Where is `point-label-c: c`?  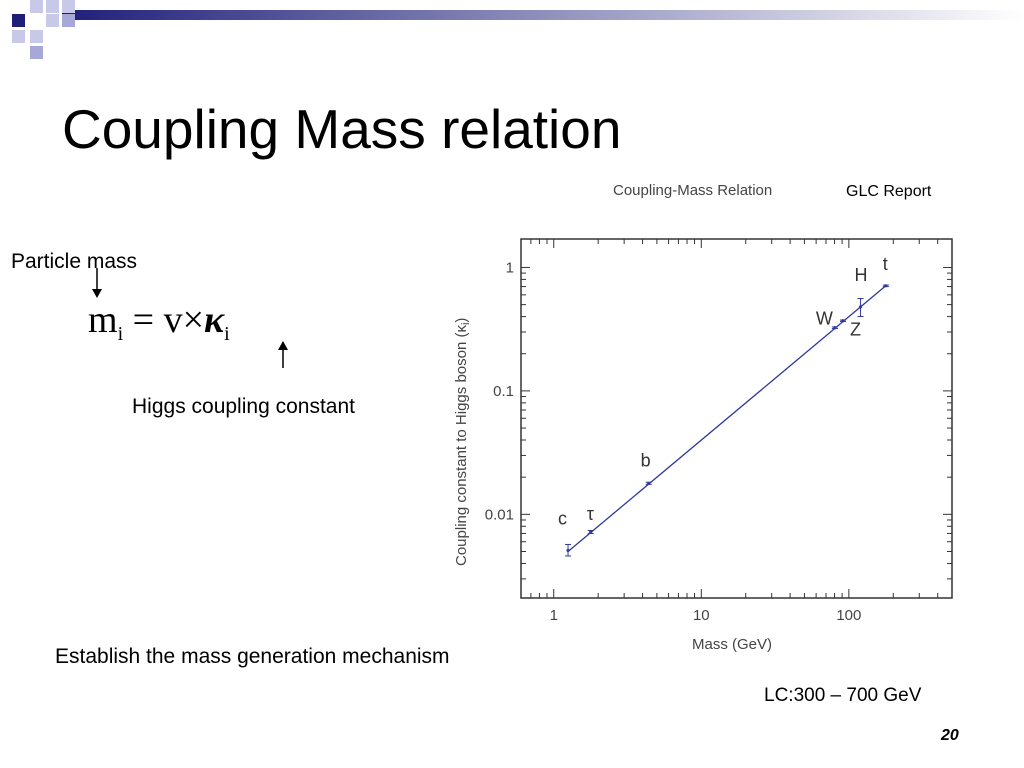
point-label-c: c is located at coordinates (562, 518).